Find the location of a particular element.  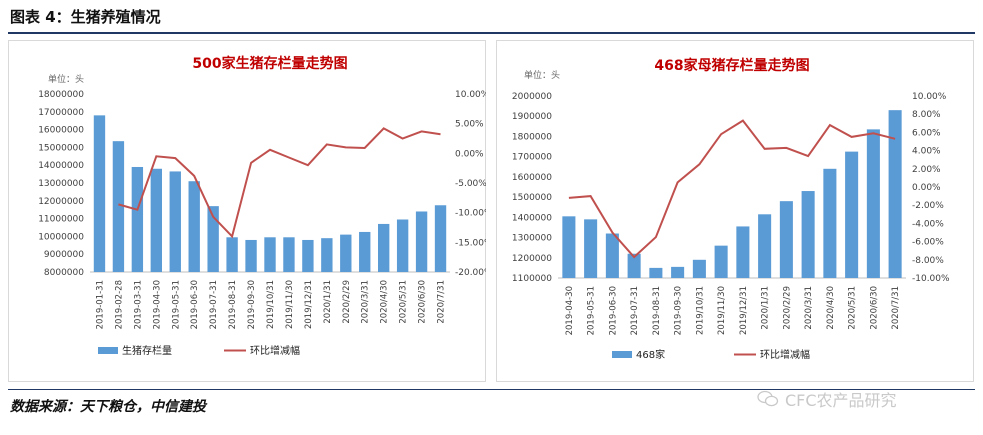

y-tick-label: 10000000 is located at coordinates (61, 237).